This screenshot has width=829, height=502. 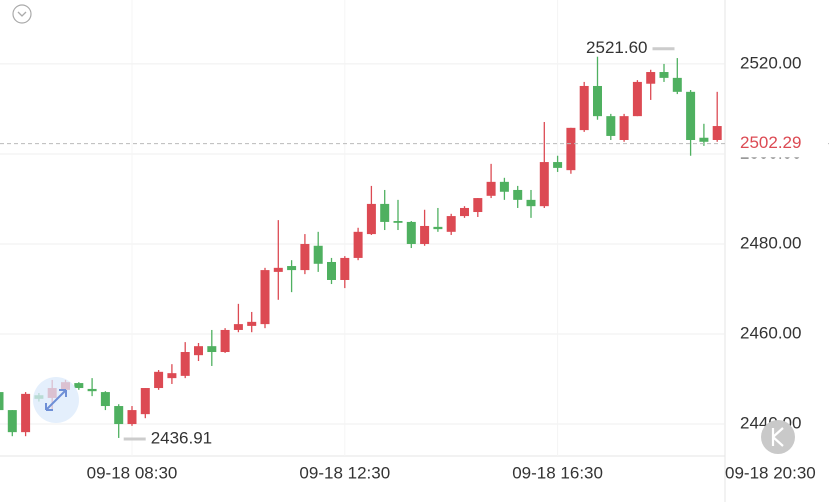 What do you see at coordinates (770, 142) in the screenshot?
I see `last-price-label: 2502.29` at bounding box center [770, 142].